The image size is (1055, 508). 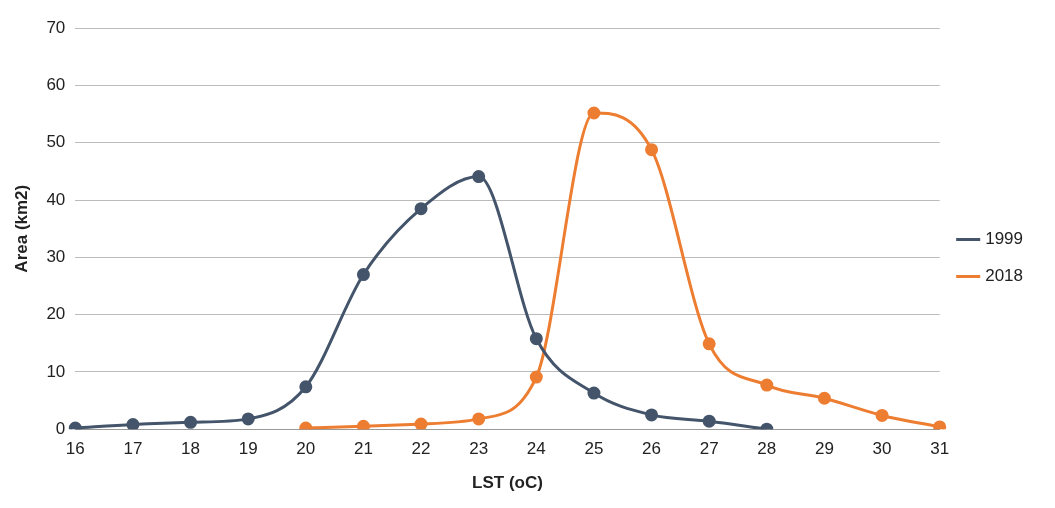 What do you see at coordinates (75, 449) in the screenshot?
I see `x-tick-label: 16` at bounding box center [75, 449].